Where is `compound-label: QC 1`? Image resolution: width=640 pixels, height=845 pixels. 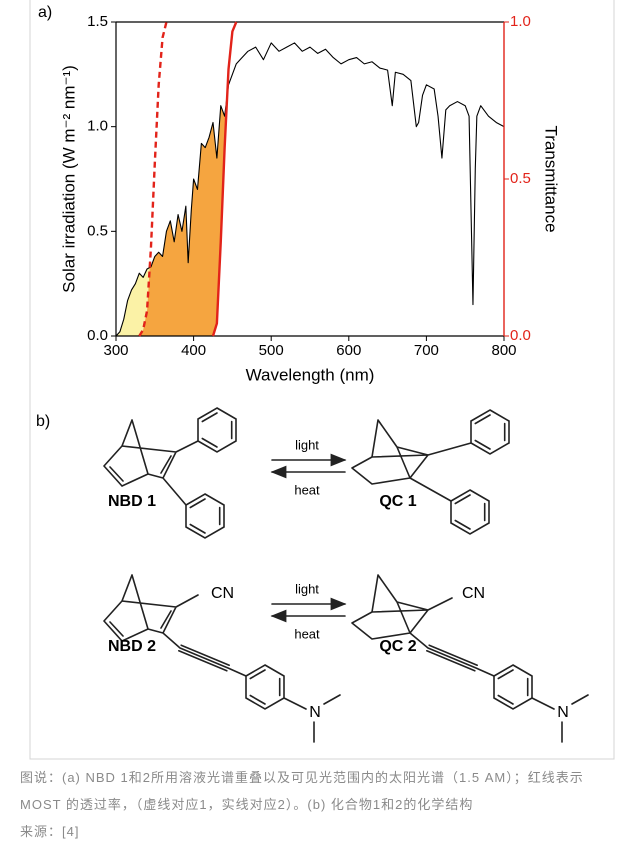 compound-label: QC 1 is located at coordinates (397, 501).